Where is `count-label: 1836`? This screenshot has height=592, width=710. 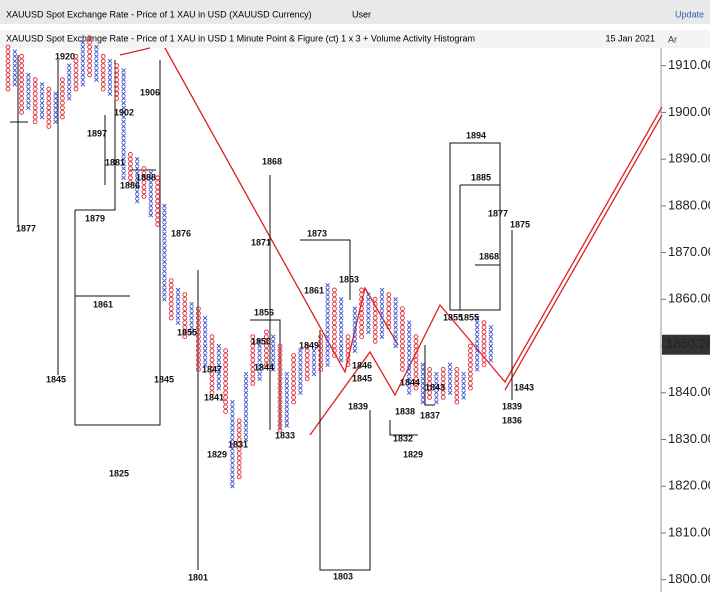
count-label: 1836 is located at coordinates (512, 420).